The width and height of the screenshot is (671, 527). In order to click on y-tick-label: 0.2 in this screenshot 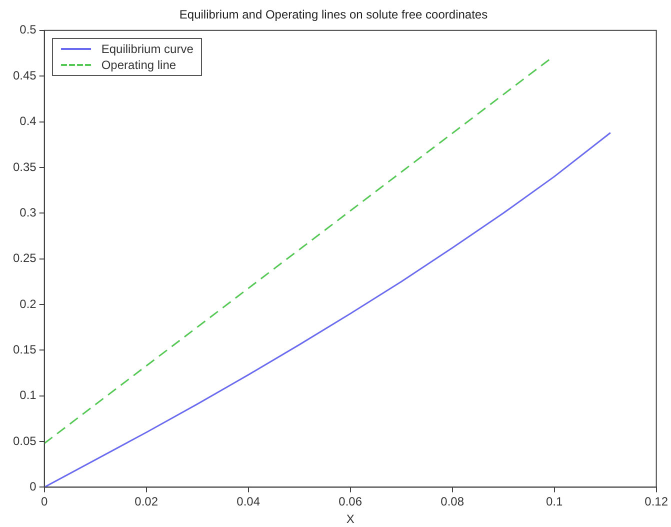, I will do `click(28, 303)`.